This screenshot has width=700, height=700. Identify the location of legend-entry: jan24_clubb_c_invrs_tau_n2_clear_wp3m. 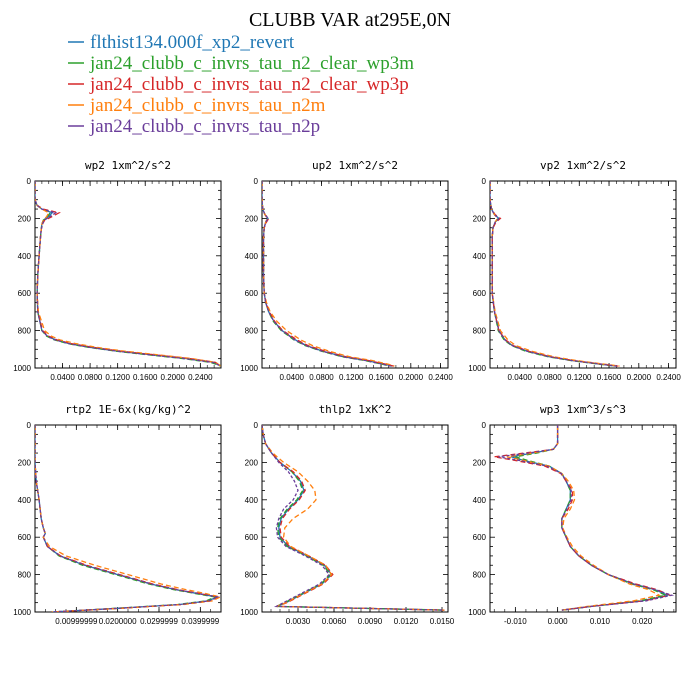
(241, 63).